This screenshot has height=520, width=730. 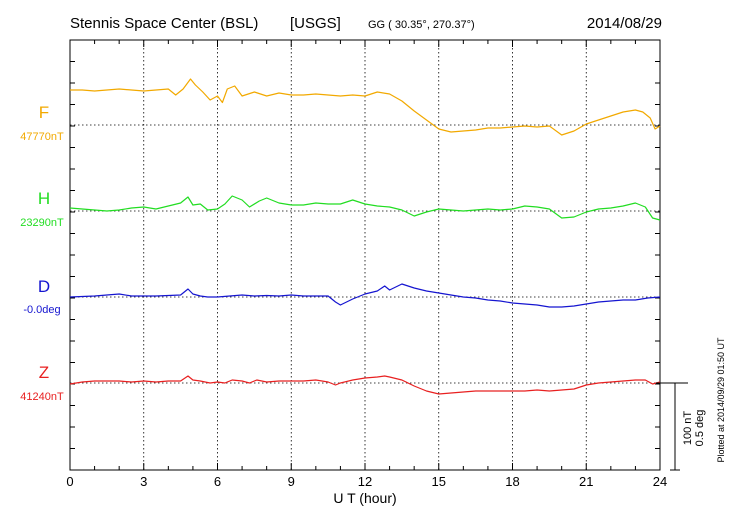 I want to click on scale-deg-label: 0.5 deg, so click(x=700, y=428).